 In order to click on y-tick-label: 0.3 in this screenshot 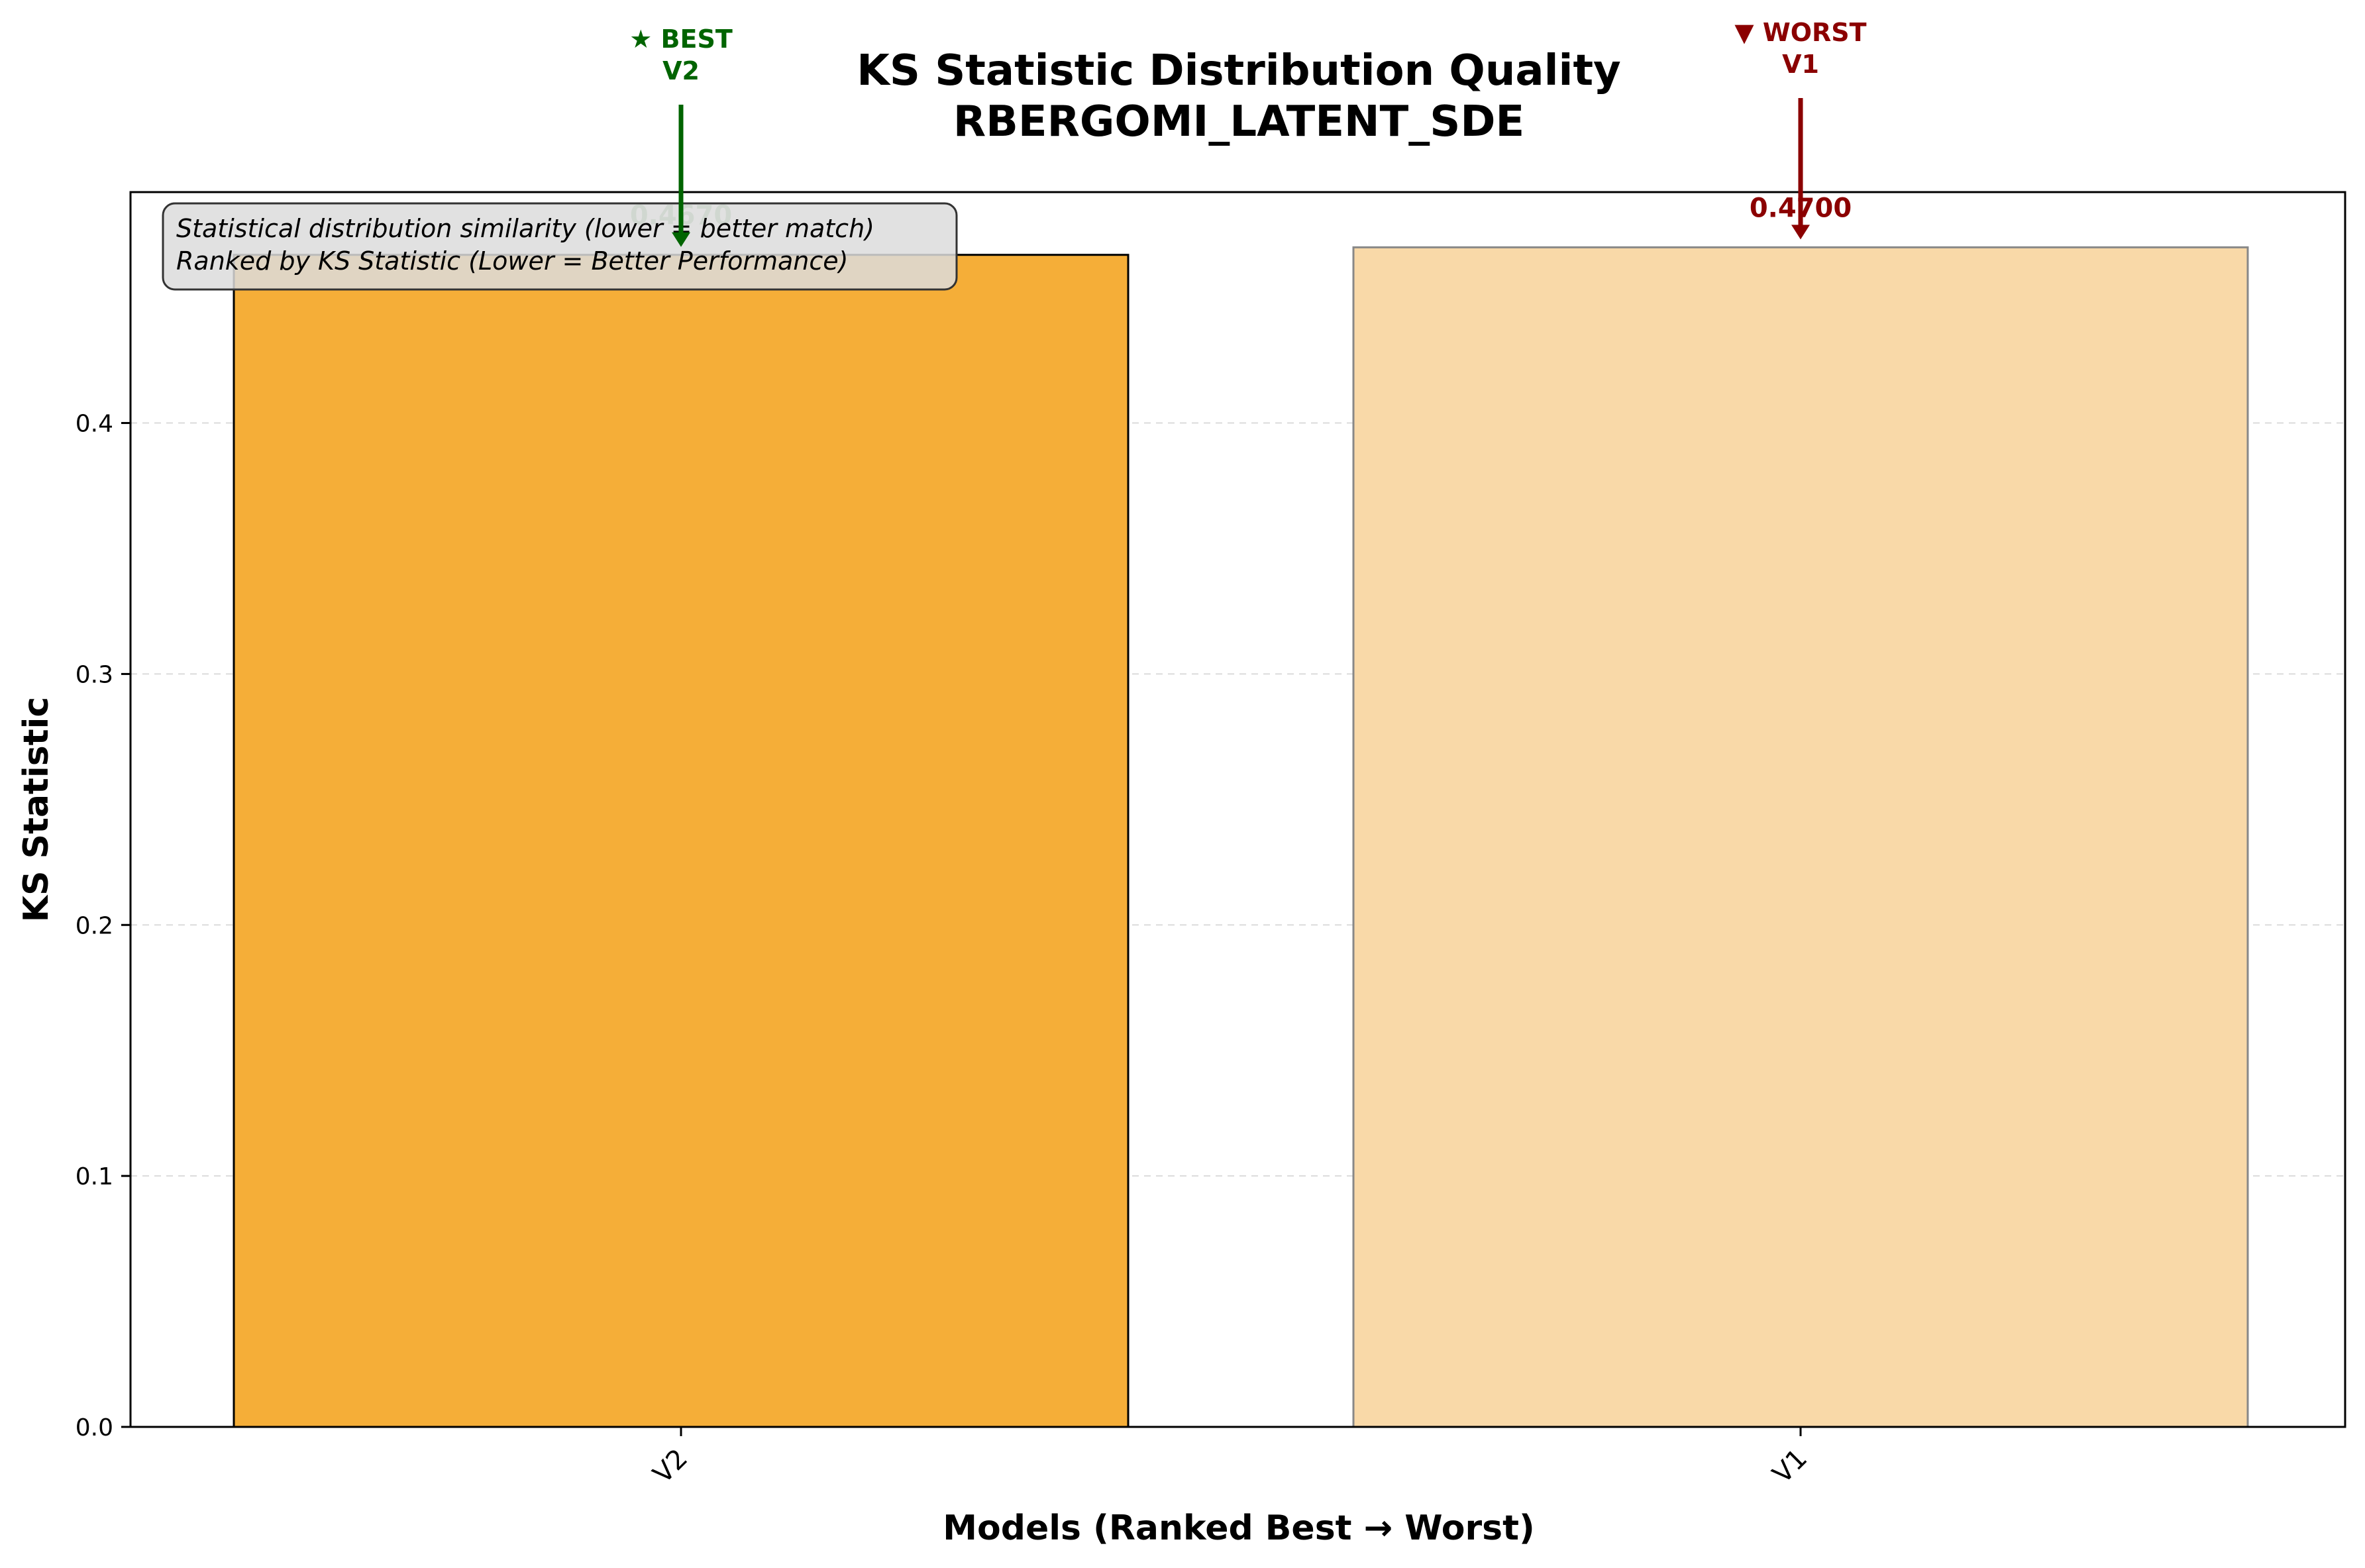, I will do `click(94, 674)`.